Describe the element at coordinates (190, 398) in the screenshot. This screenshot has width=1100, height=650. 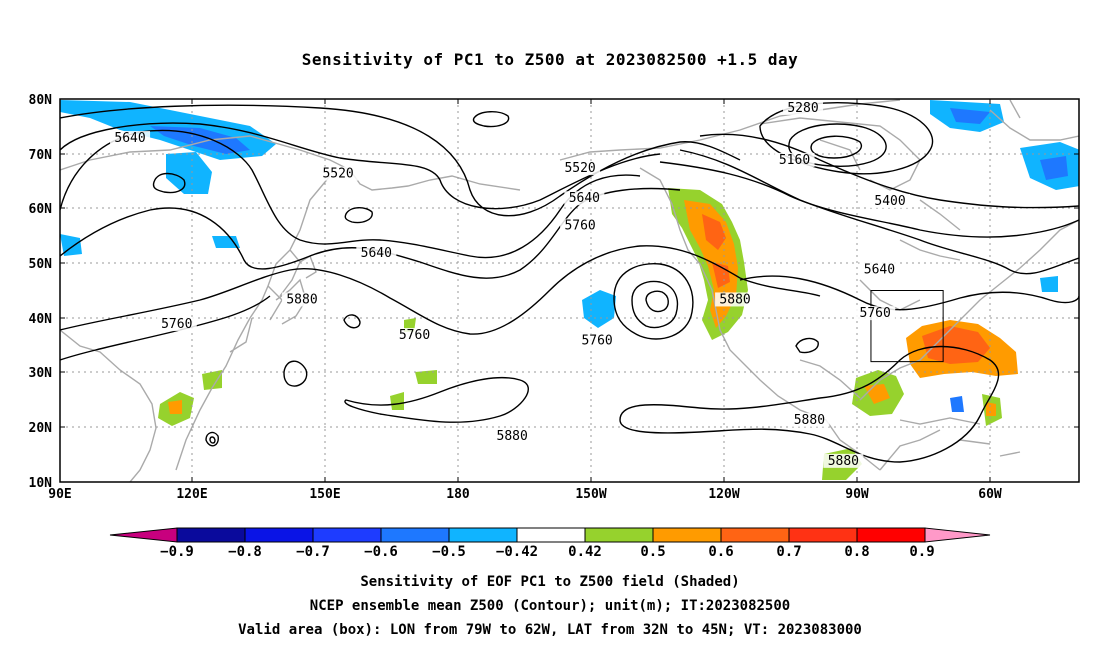
I see `shade-pos-philippines` at that location.